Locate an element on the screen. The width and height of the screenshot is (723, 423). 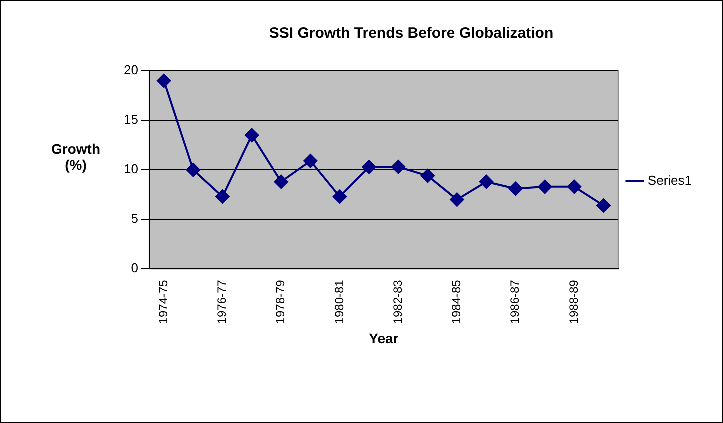
x-tick-label: 1980-81 is located at coordinates (339, 302).